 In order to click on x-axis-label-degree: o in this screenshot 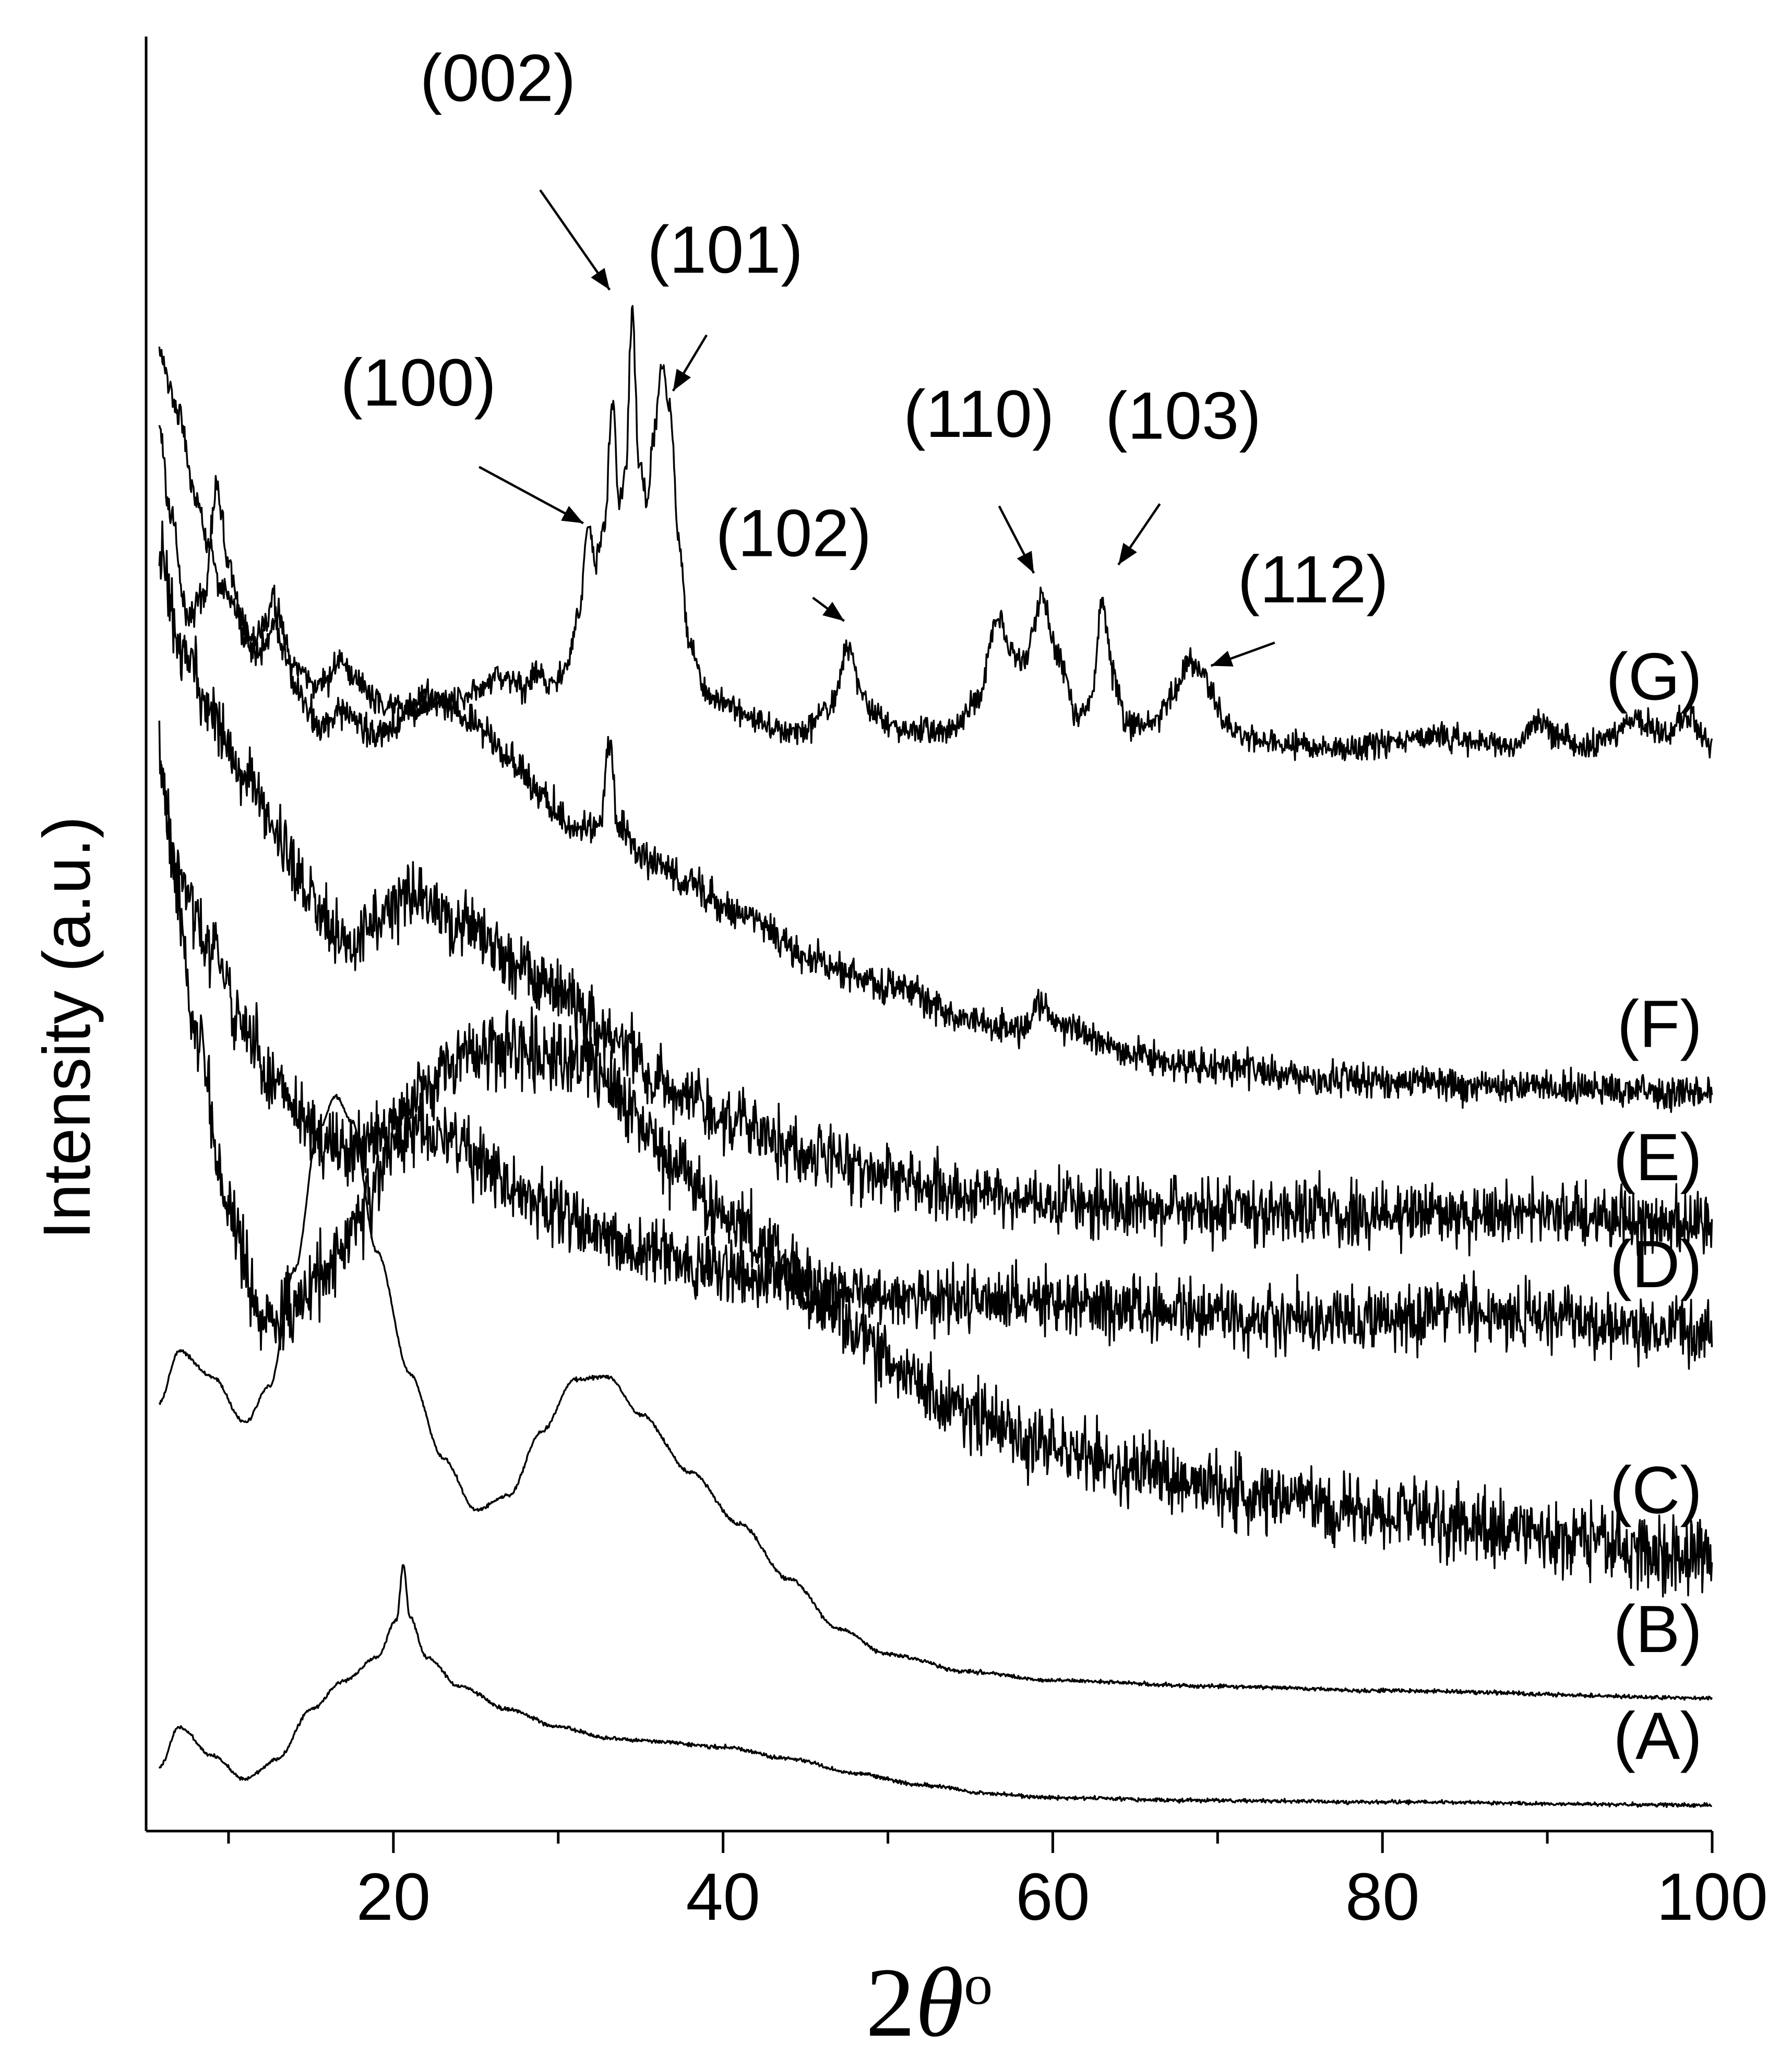, I will do `click(978, 1984)`.